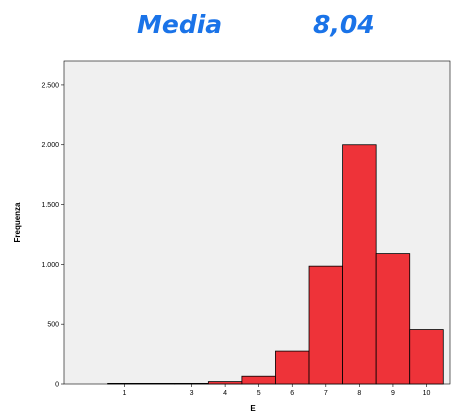 The image size is (451, 412). Describe the element at coordinates (180, 24) in the screenshot. I see `mean-label: Media` at that location.